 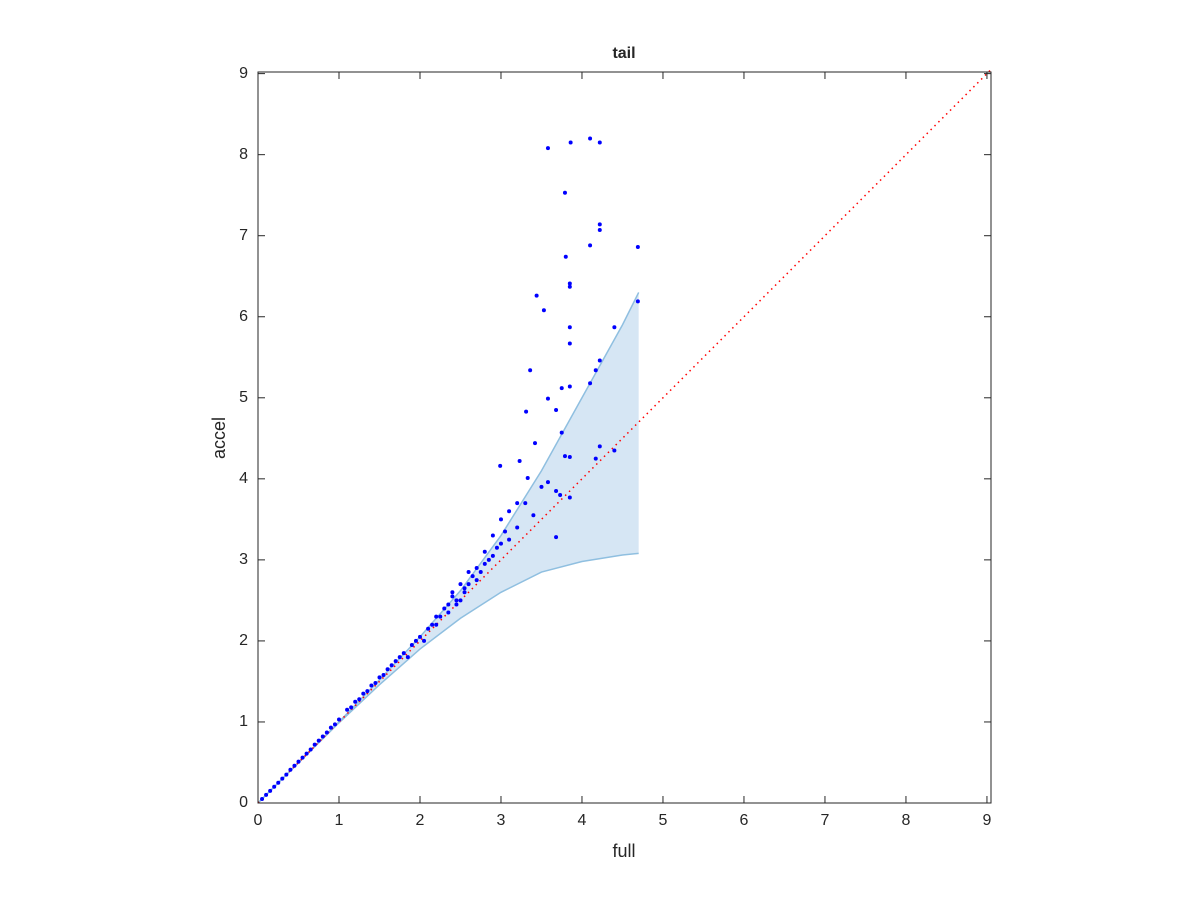 I want to click on x-tick-label: 6, so click(x=744, y=820).